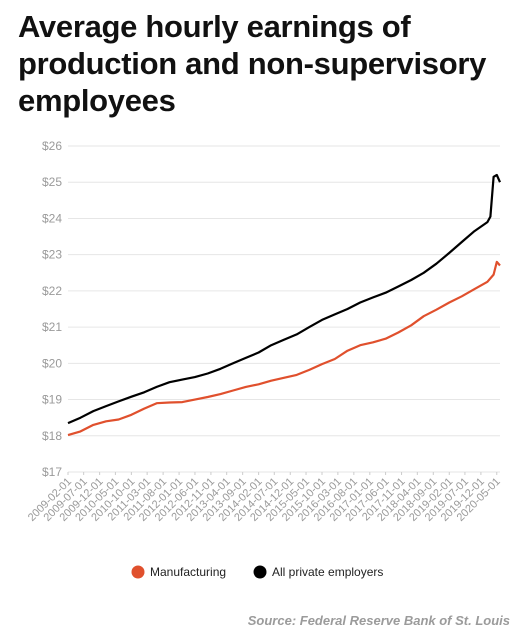 Image resolution: width=524 pixels, height=639 pixels. I want to click on y-tick-label: $20, so click(52, 363).